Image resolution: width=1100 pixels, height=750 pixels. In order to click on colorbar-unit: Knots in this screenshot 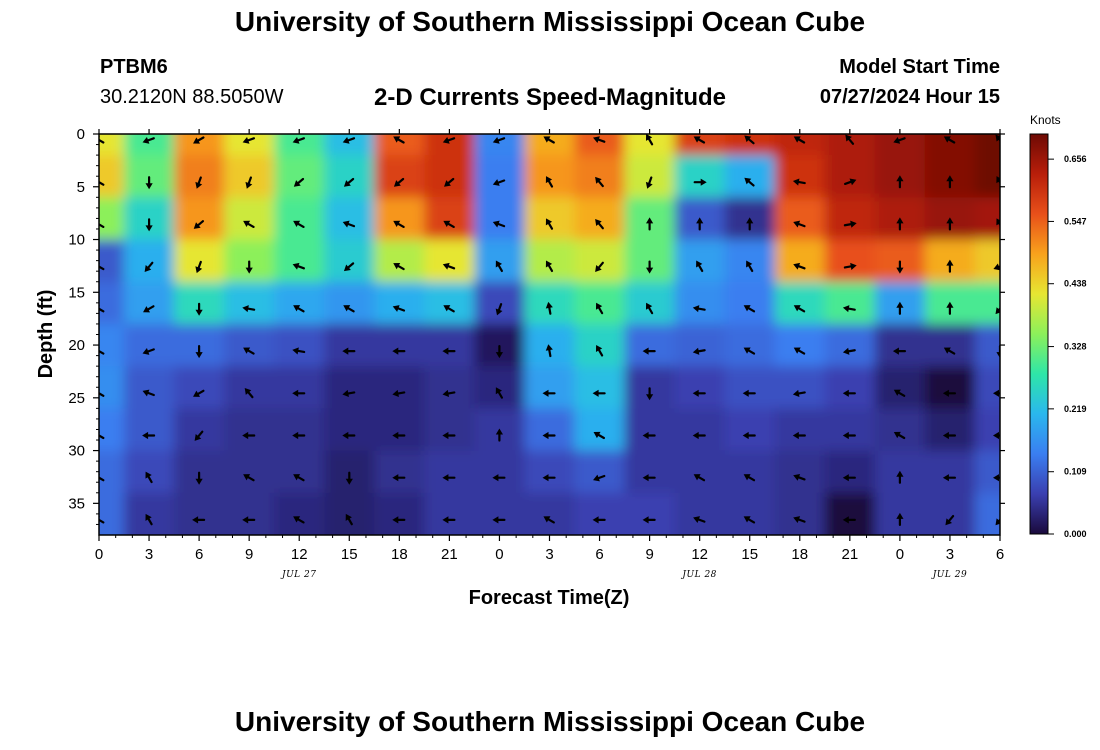, I will do `click(1045, 120)`.